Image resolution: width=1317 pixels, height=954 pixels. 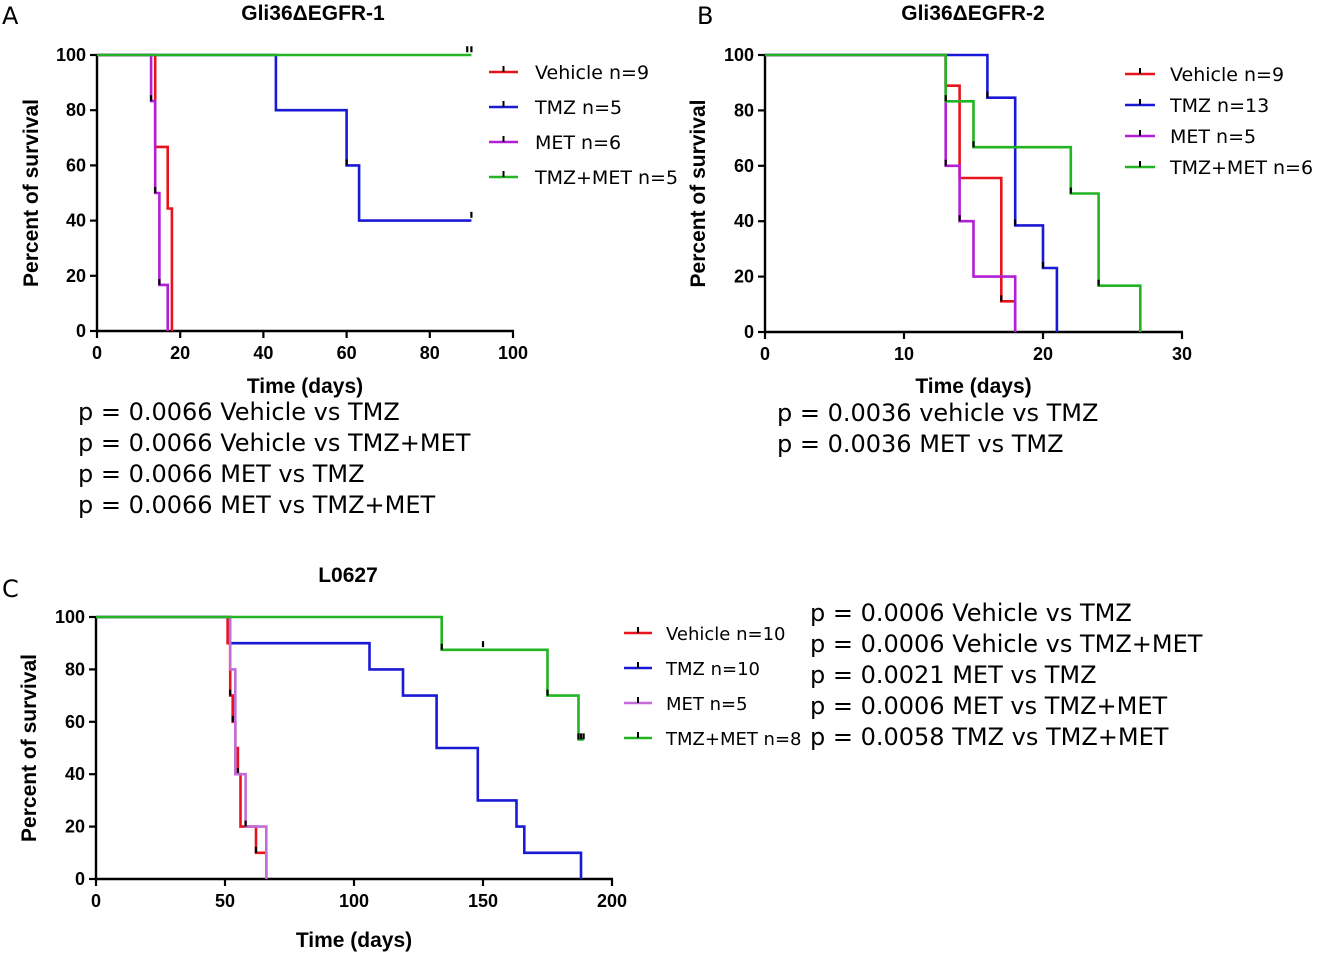 I want to click on x-tick-label: 150, so click(x=483, y=901).